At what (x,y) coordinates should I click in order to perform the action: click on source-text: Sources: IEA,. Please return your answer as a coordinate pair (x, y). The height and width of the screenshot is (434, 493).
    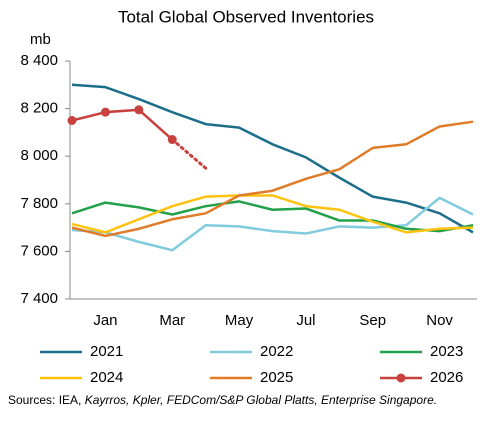
    Looking at the image, I should click on (46, 400).